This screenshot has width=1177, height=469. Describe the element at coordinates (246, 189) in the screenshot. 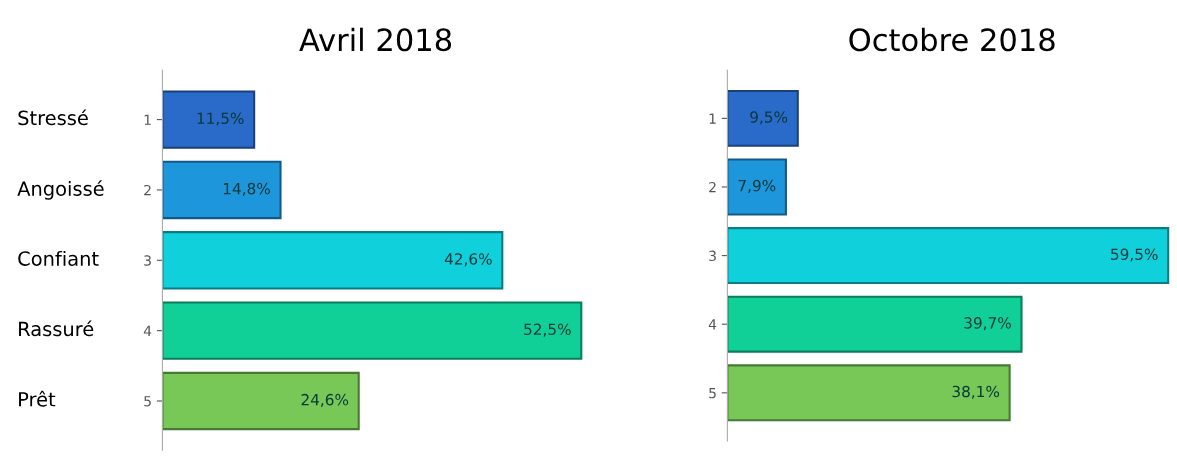

I see `data-label: 14,8%` at that location.